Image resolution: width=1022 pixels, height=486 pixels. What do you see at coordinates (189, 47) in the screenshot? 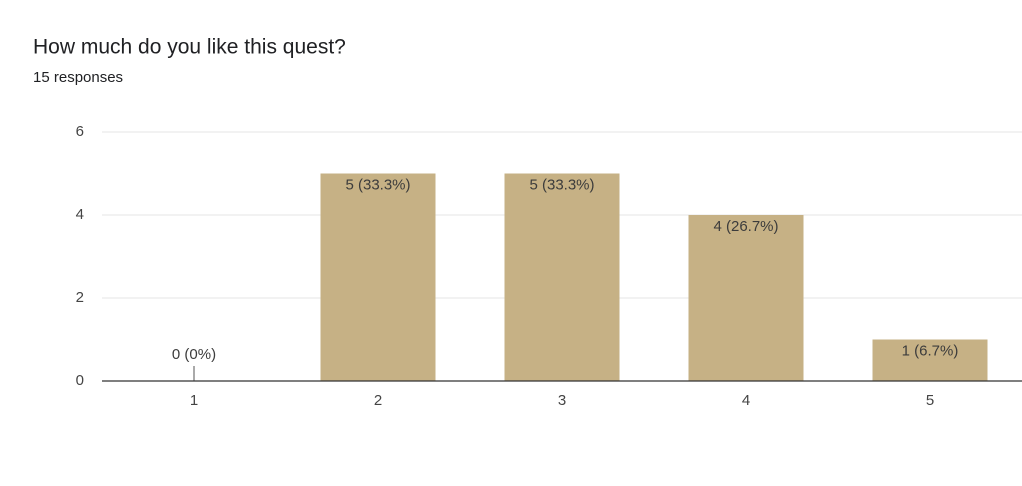
I see `chart-title: How much do you like this quest?` at bounding box center [189, 47].